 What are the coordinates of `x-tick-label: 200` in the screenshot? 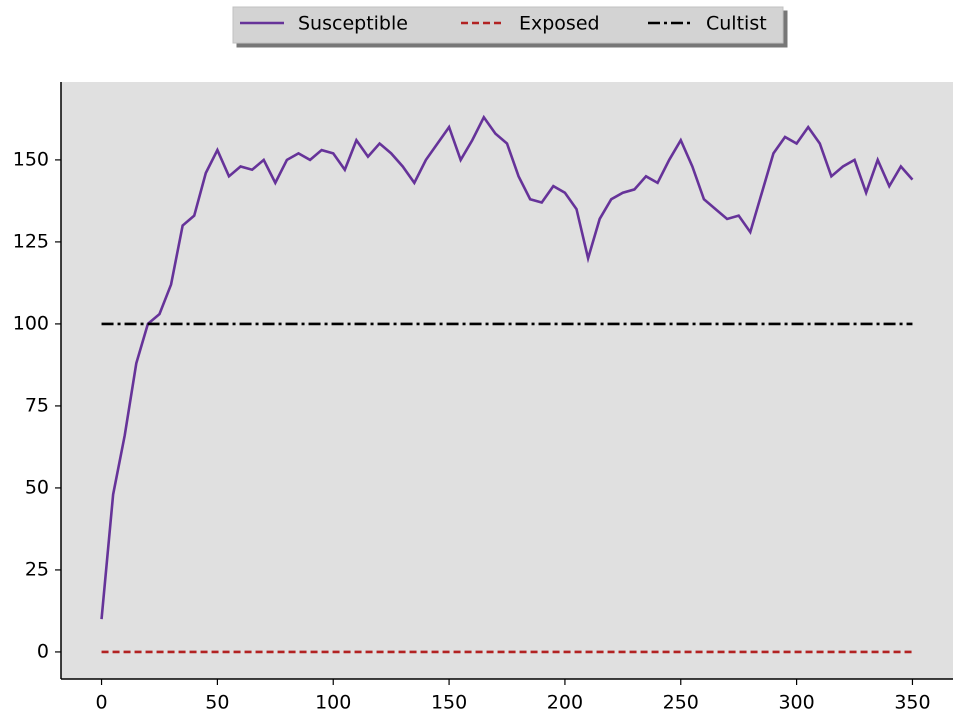 It's located at (565, 703).